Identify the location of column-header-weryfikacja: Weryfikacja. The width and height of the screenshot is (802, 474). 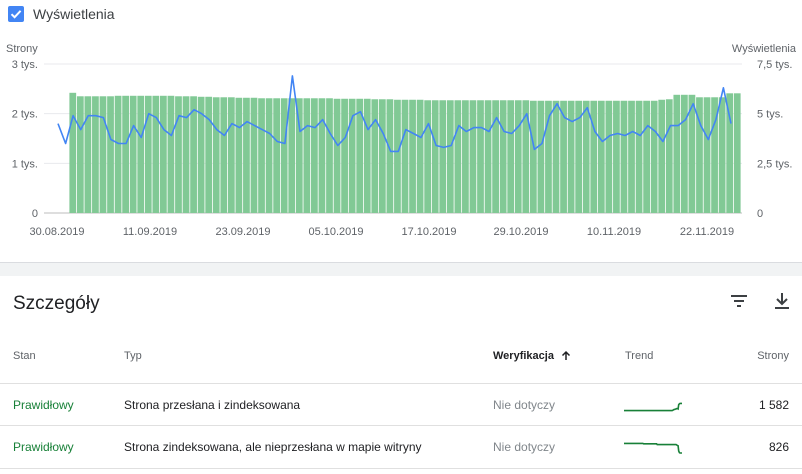
(532, 356).